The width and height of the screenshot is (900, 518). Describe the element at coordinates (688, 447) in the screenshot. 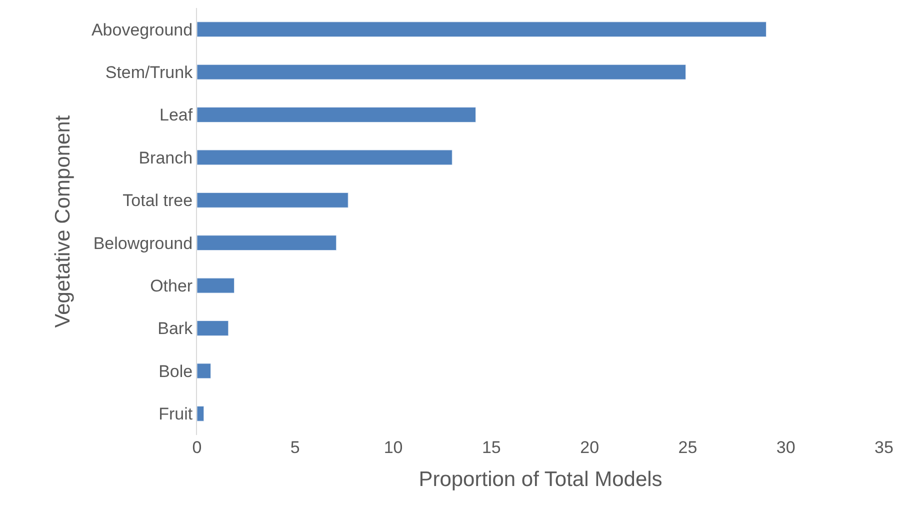

I see `x-tick-label: 25` at that location.